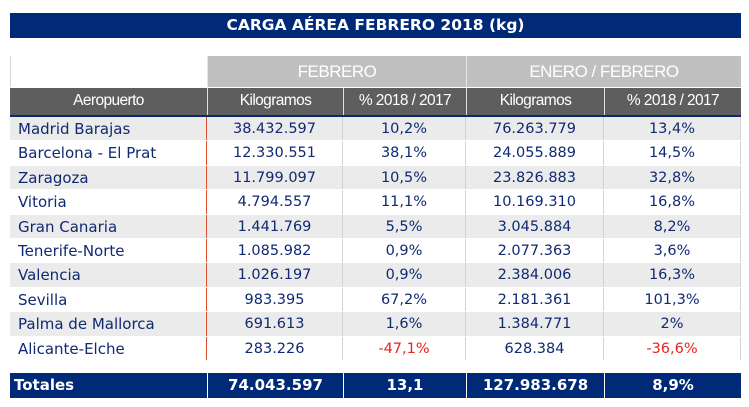  I want to click on ytd-pct: -36,6%, so click(672, 348).